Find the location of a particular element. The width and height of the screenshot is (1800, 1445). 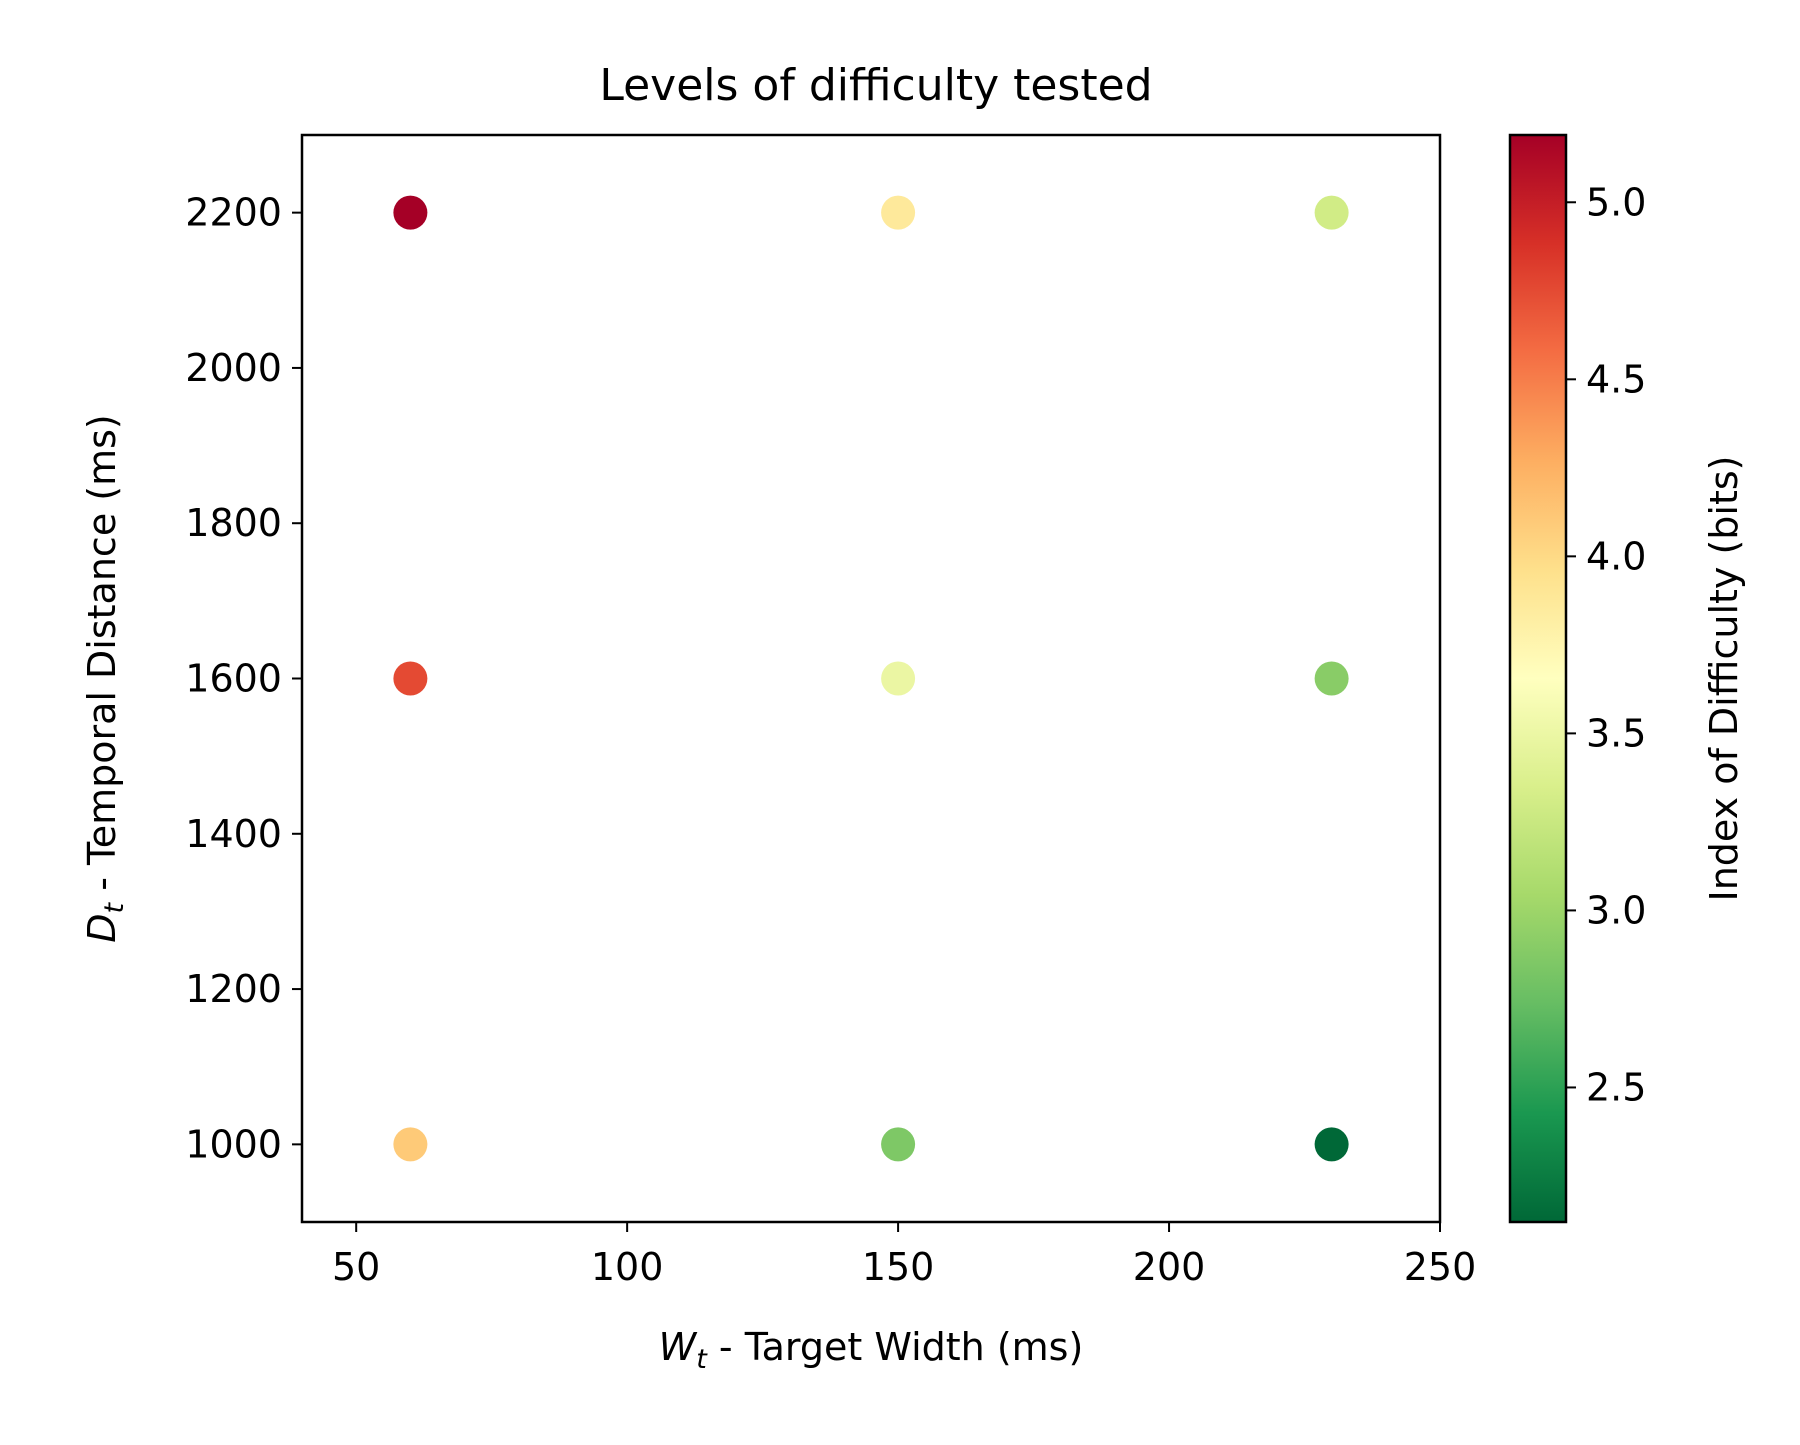

x-tick-label: 50 is located at coordinates (356, 1267).